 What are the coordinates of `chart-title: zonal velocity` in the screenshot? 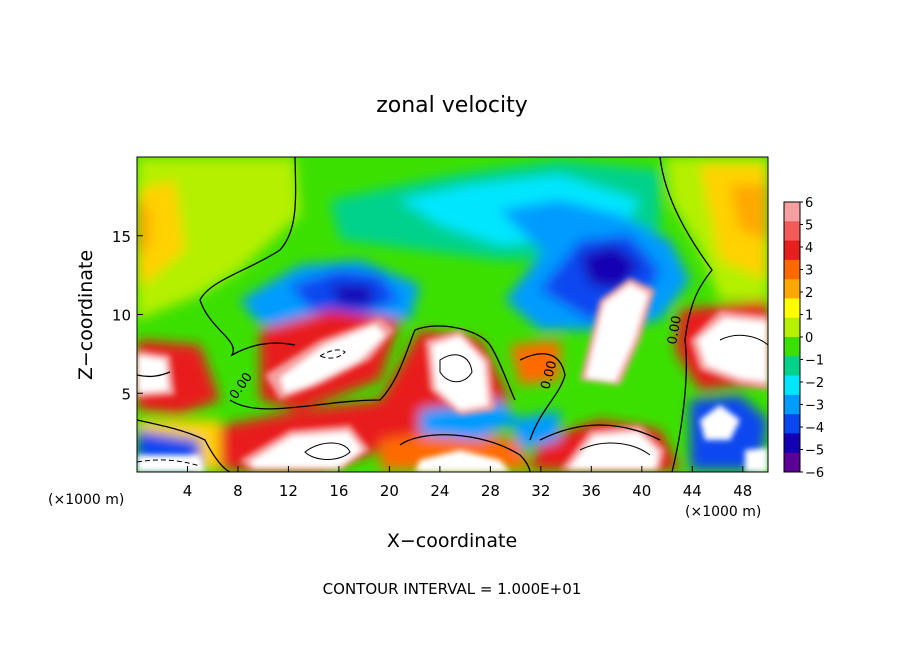 It's located at (452, 105).